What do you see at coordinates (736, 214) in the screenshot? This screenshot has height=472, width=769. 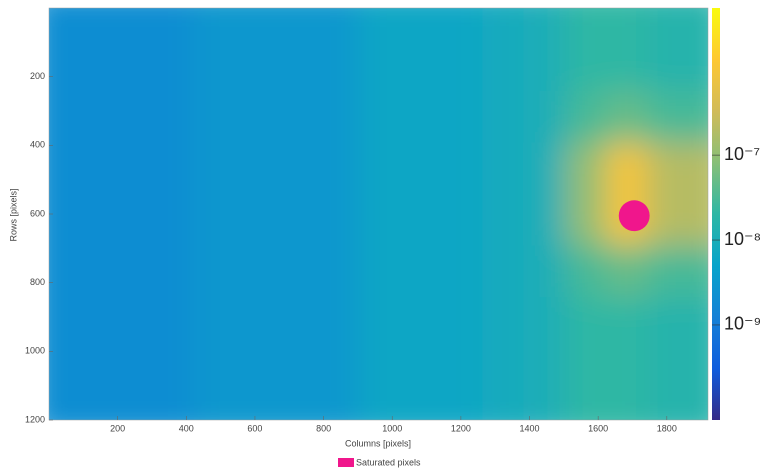 I see `colorbar: 10⁻⁹ 10⁻⁸ 10⁻⁷` at bounding box center [736, 214].